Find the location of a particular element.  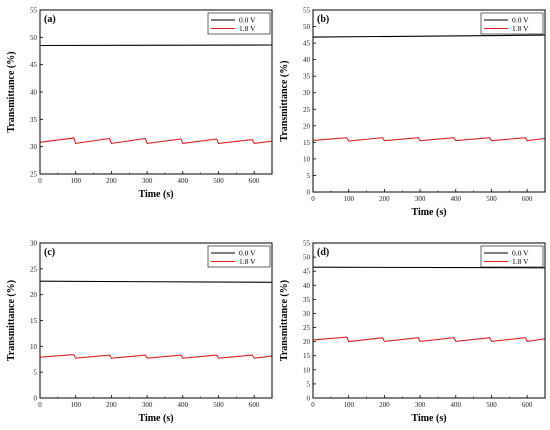

y-tick-label: 5 is located at coordinates (309, 176).